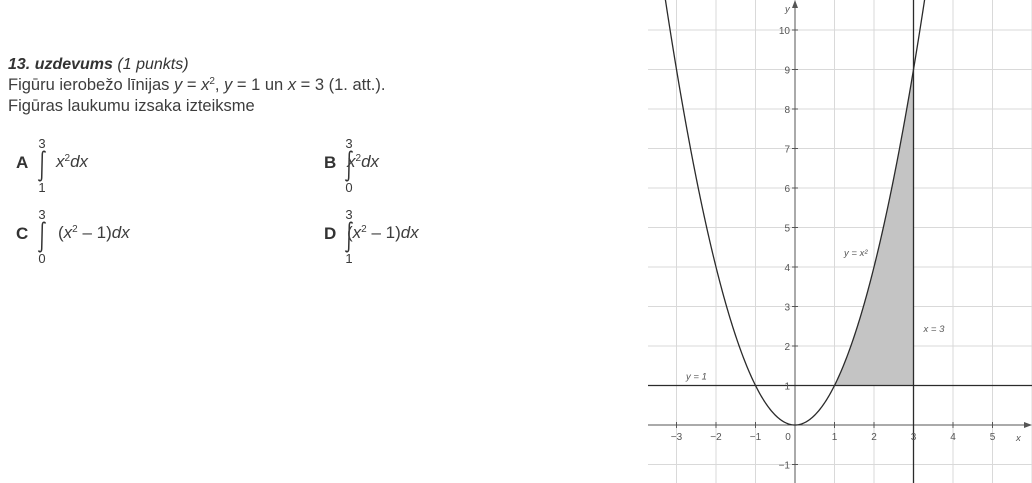 The image size is (1032, 483). What do you see at coordinates (677, 437) in the screenshot?
I see `x-tick-label: −3` at bounding box center [677, 437].